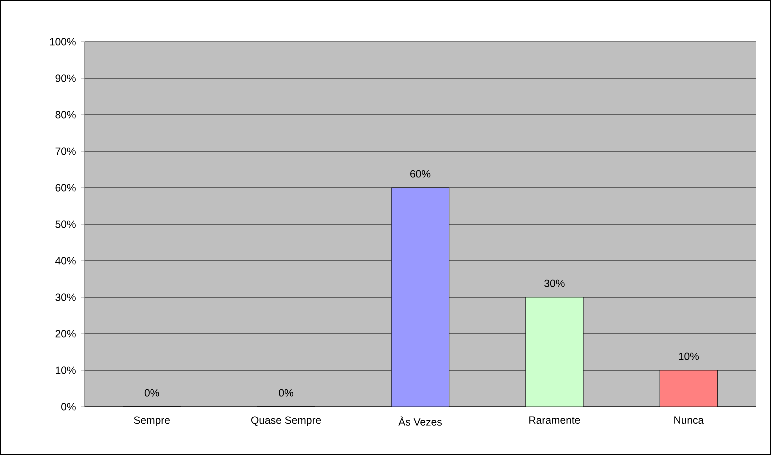 This screenshot has height=455, width=771. Describe the element at coordinates (66, 224) in the screenshot. I see `y-tick-label: 50%` at that location.